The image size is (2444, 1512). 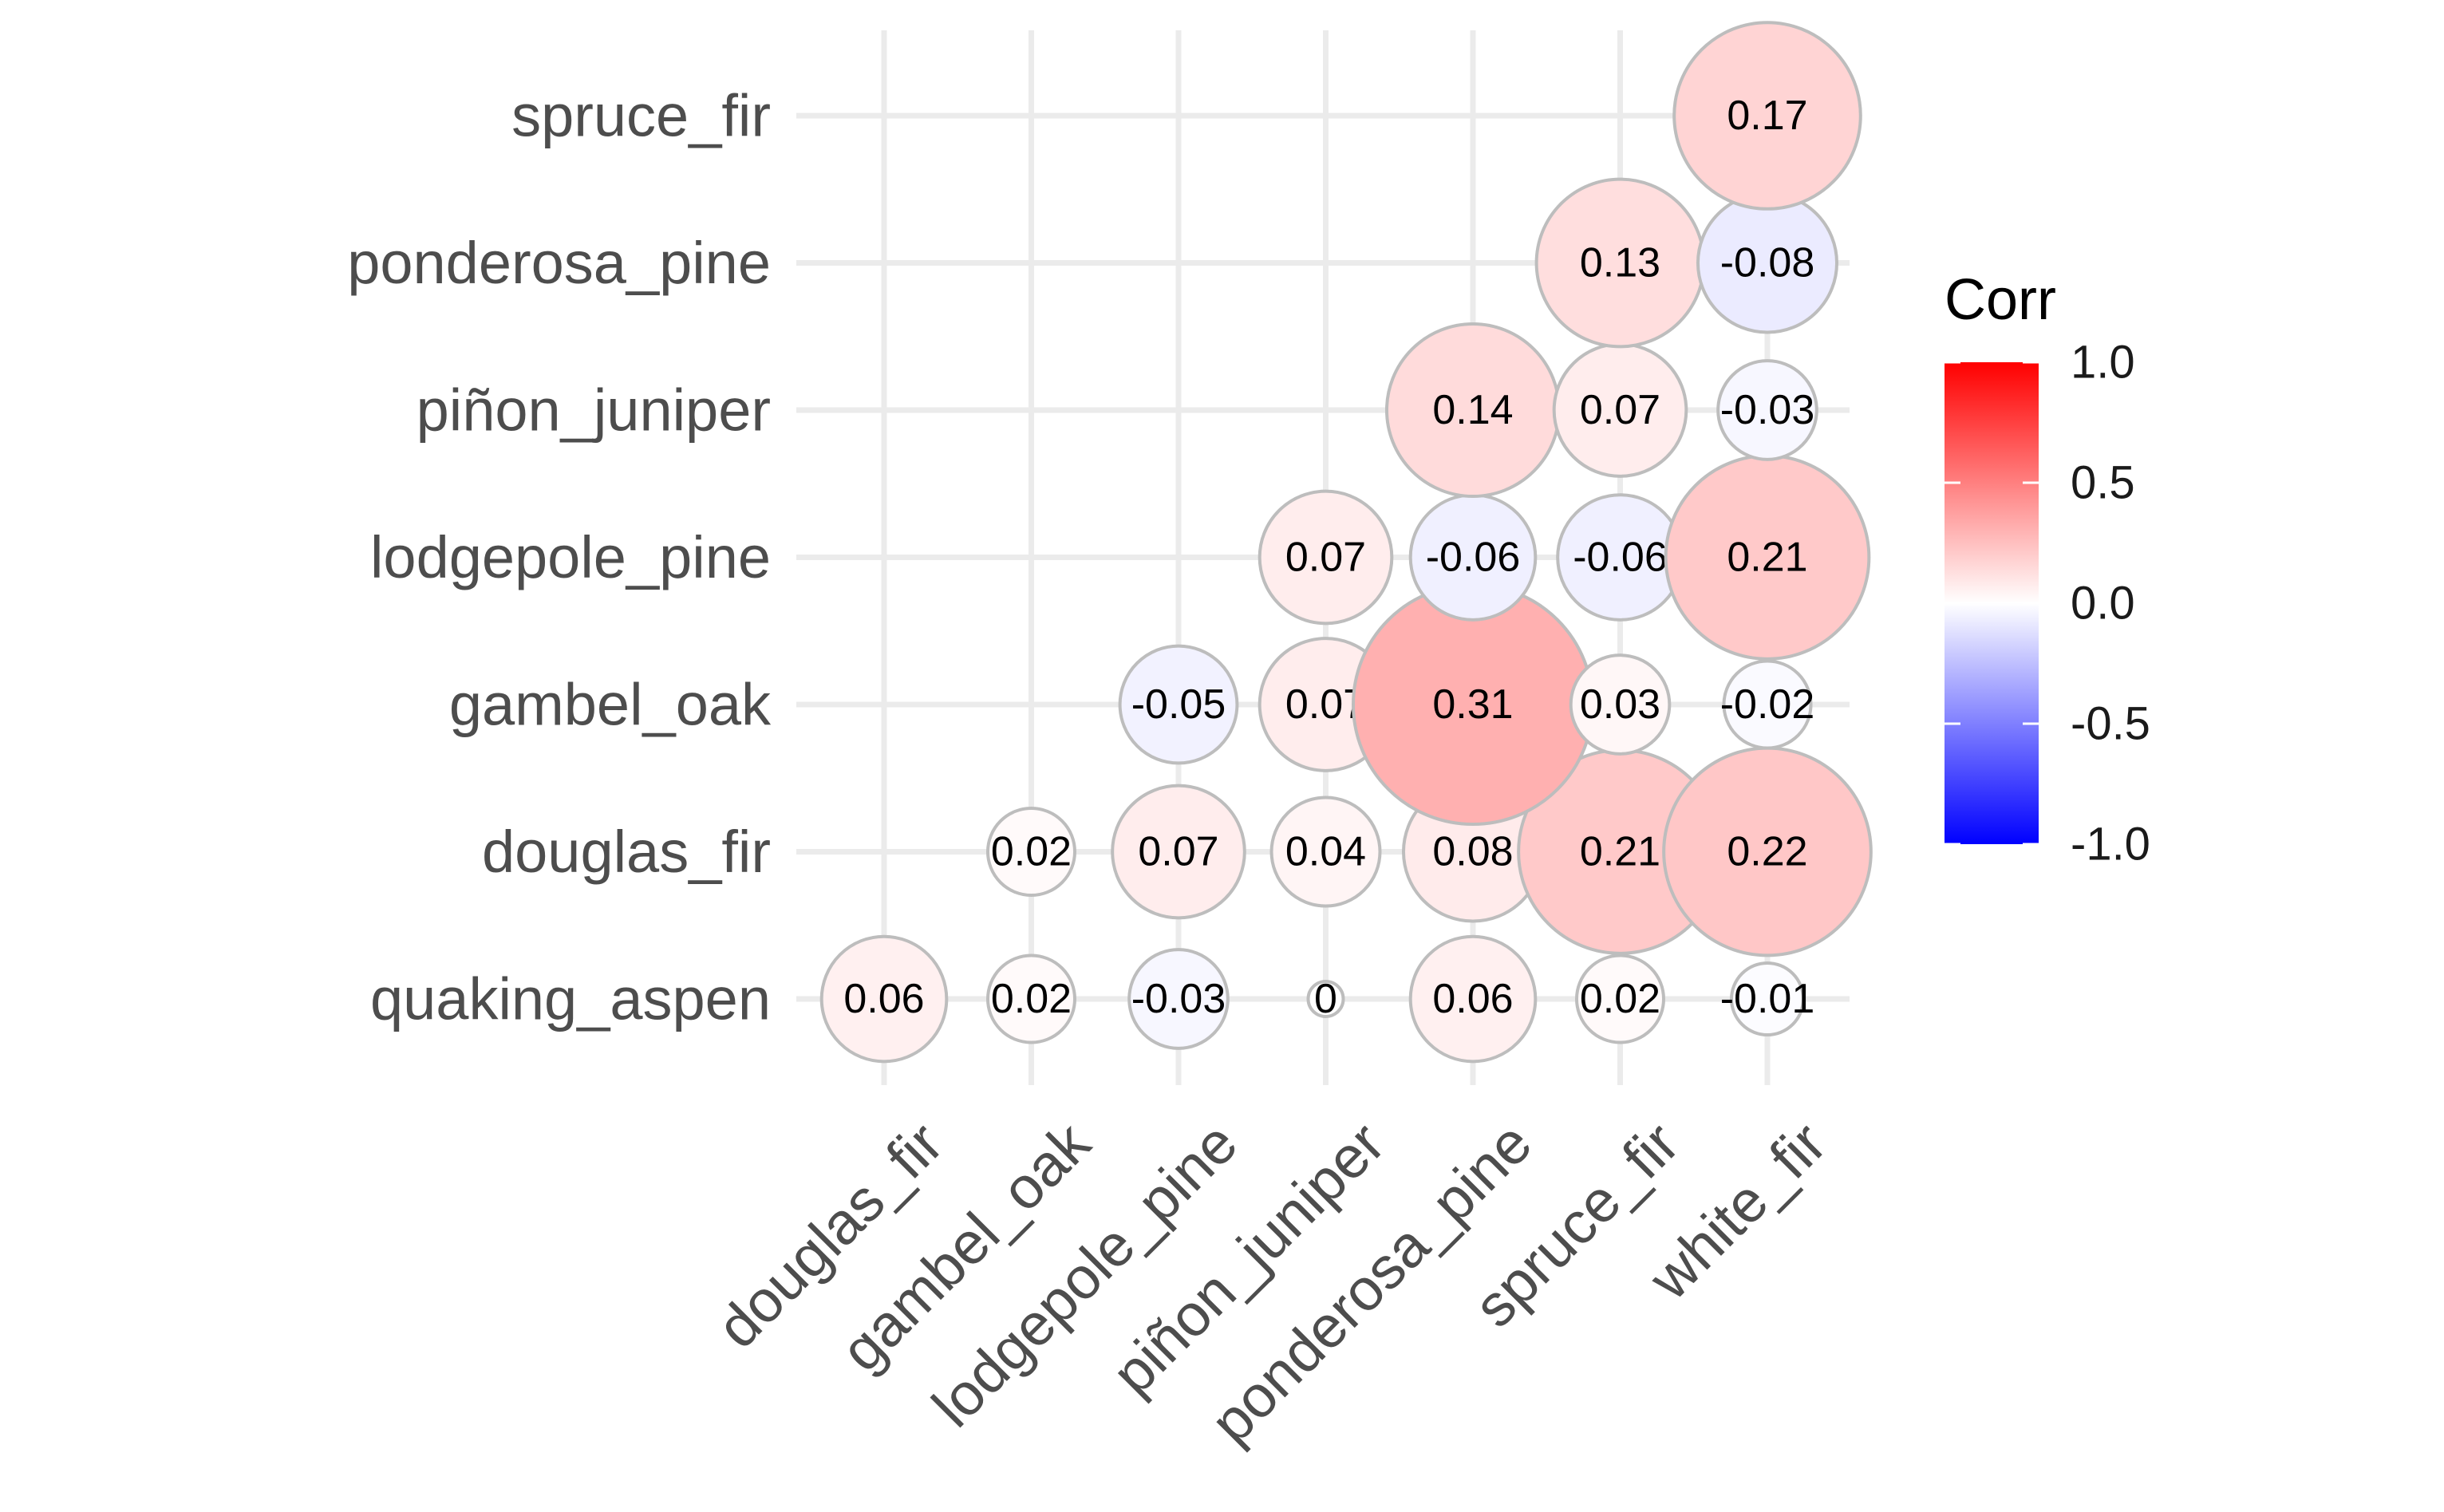 I want to click on corr-value-label: -0.08, so click(x=1767, y=263).